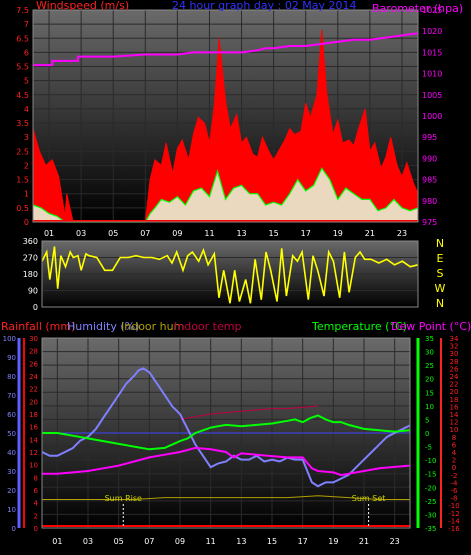 The height and width of the screenshot is (555, 471). I want to click on barometer-tick: 1020, so click(432, 31).